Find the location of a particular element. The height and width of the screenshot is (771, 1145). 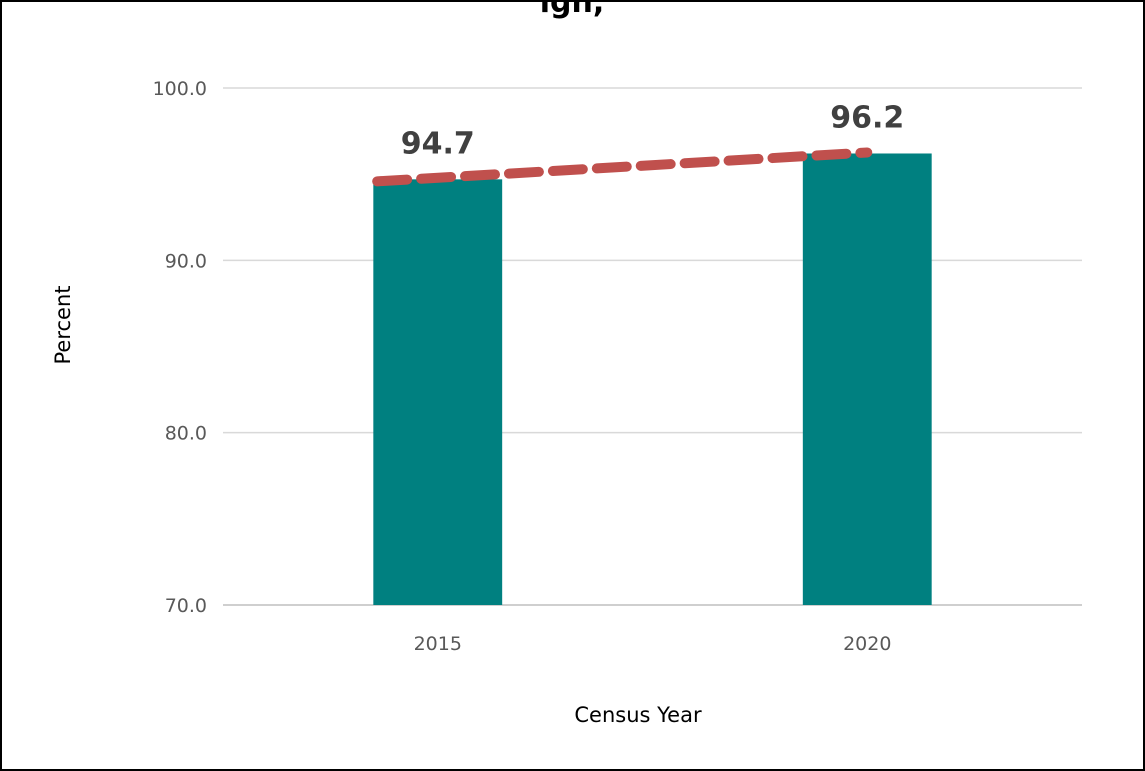

data-label-2015: 94.7 is located at coordinates (438, 143).